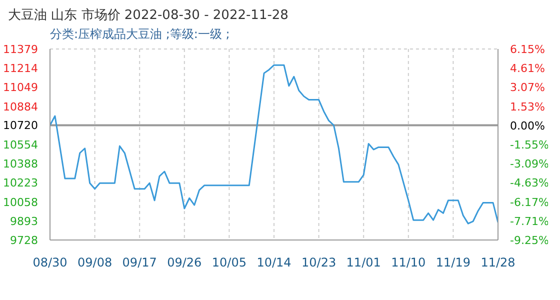  What do you see at coordinates (184, 263) in the screenshot?
I see `x-tick-label: 09/26` at bounding box center [184, 263].